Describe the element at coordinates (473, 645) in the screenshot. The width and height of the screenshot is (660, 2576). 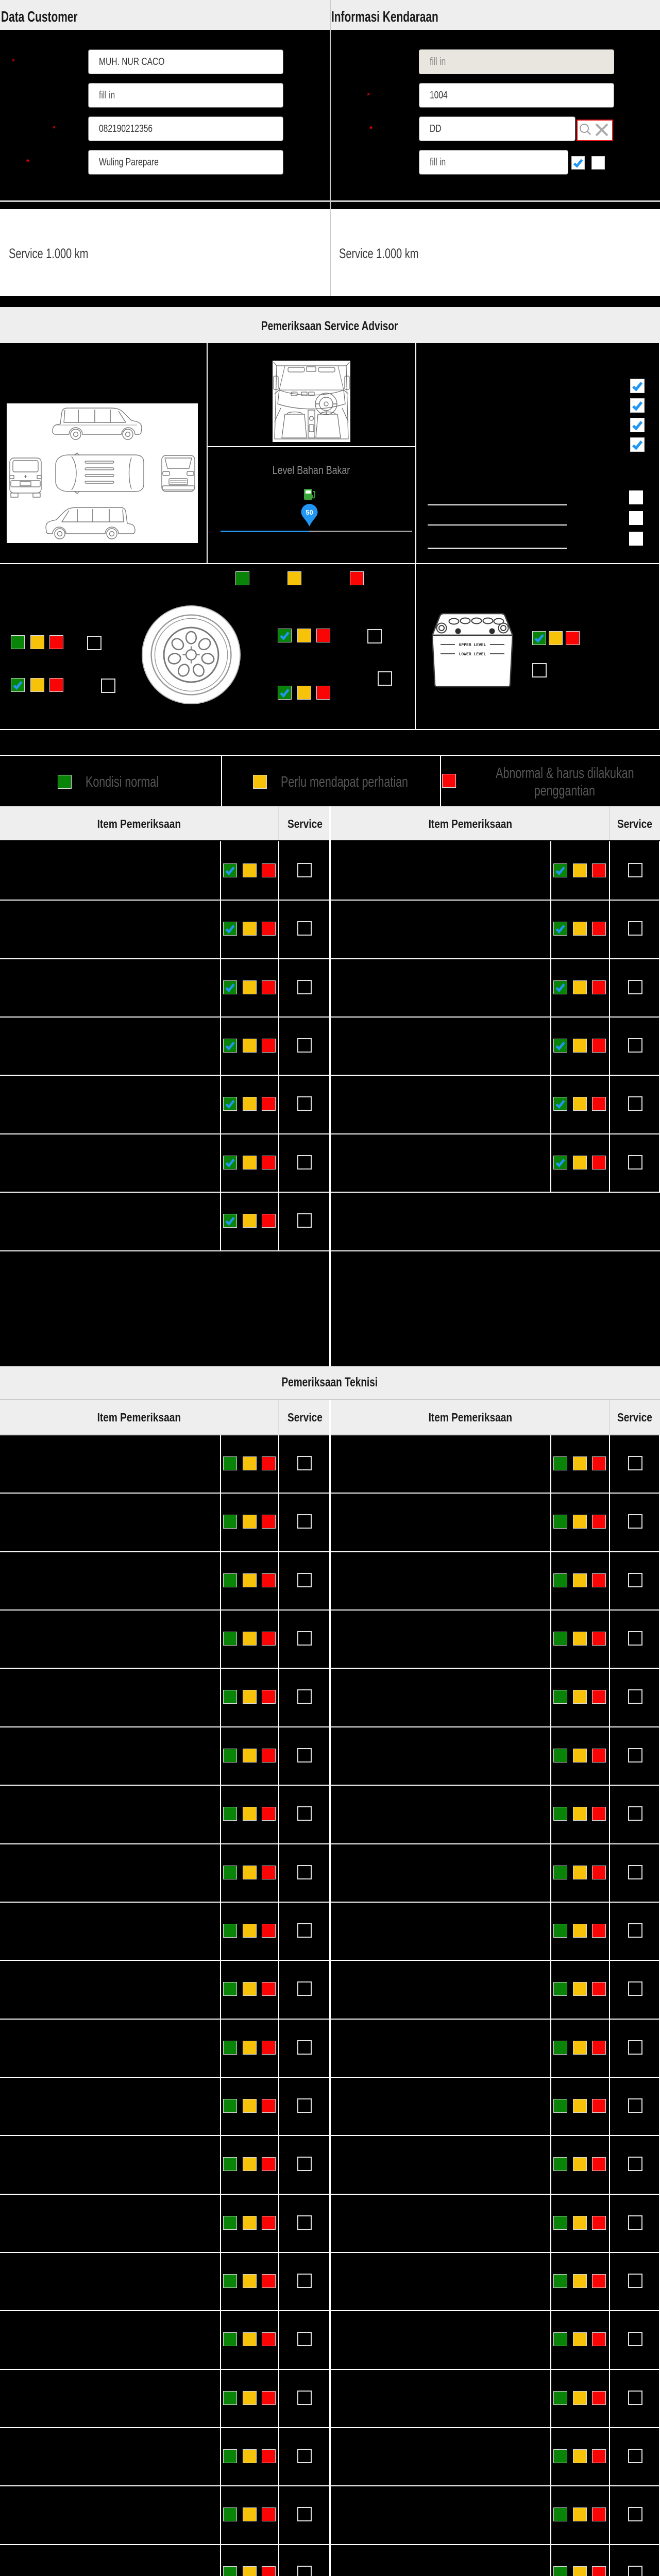
I see `svg-text: UPPER LEVEL` at that location.